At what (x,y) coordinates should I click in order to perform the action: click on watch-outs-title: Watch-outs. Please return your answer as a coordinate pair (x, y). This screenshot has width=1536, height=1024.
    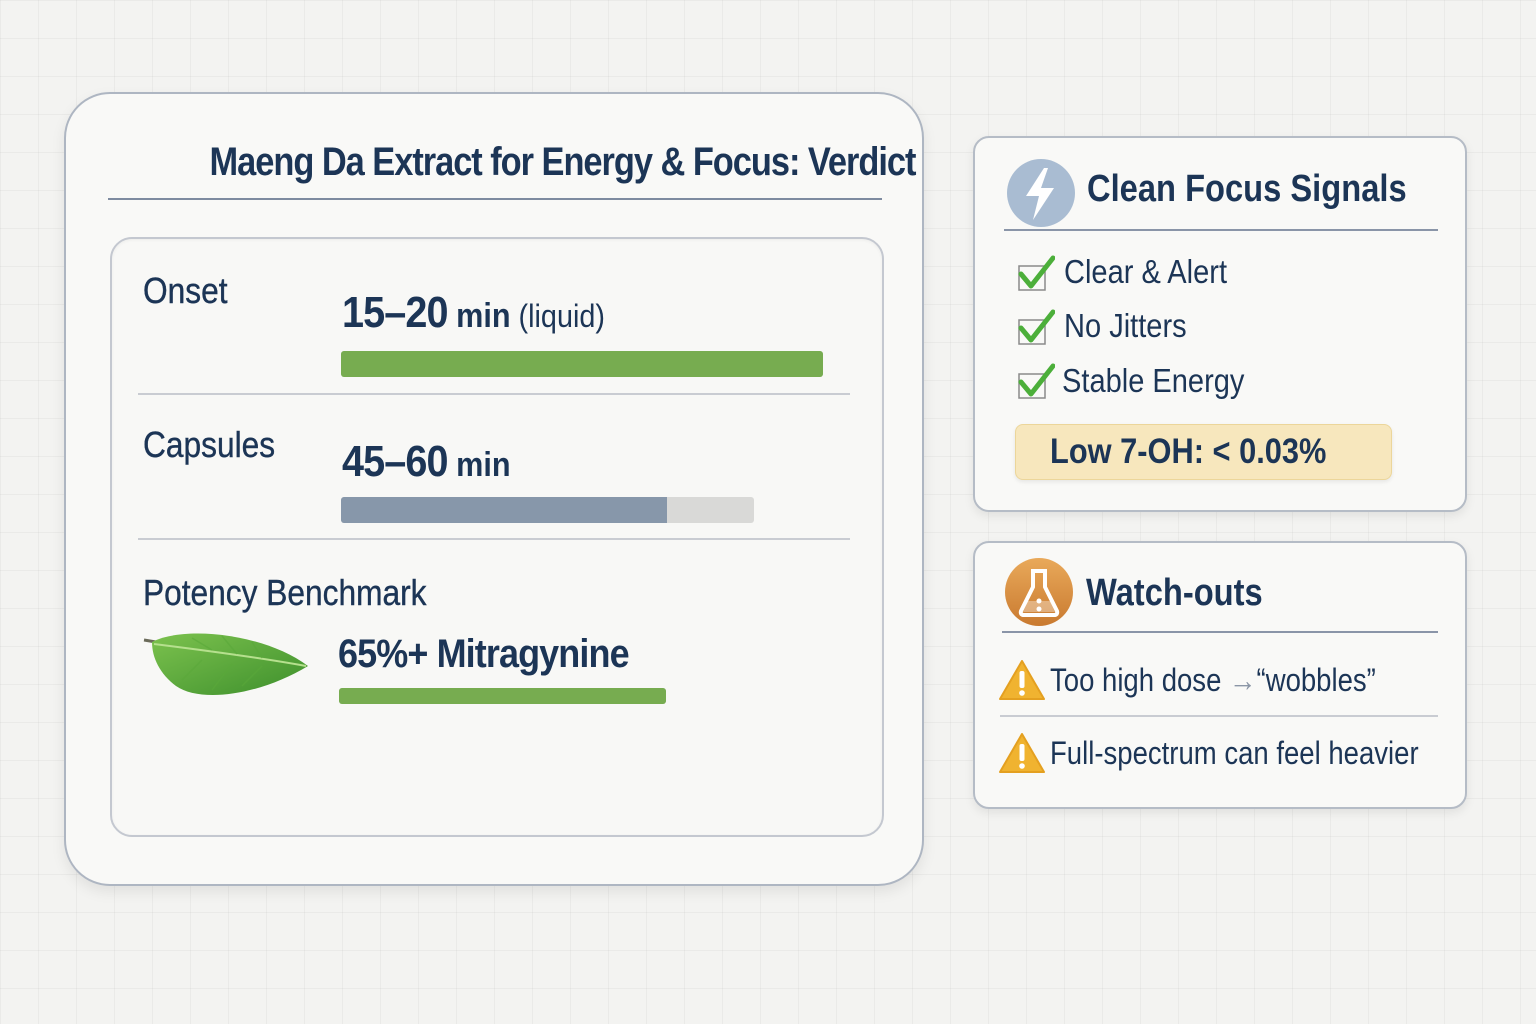
    Looking at the image, I should click on (1174, 593).